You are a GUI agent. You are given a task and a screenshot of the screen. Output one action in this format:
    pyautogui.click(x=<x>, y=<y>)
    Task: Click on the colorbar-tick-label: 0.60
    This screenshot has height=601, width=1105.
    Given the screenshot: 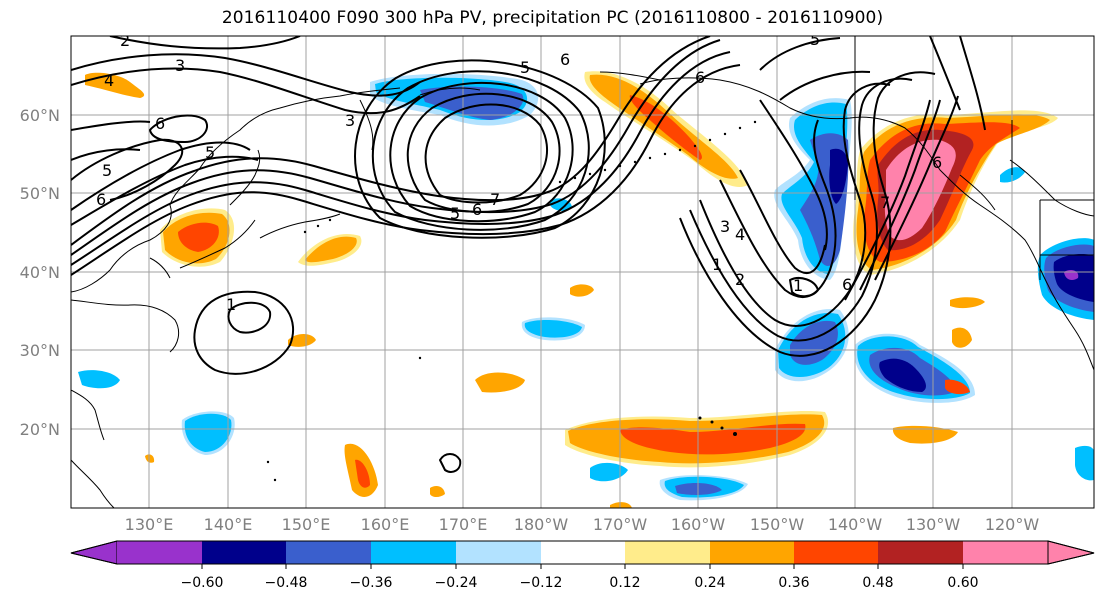 What is the action you would take?
    pyautogui.click(x=962, y=583)
    